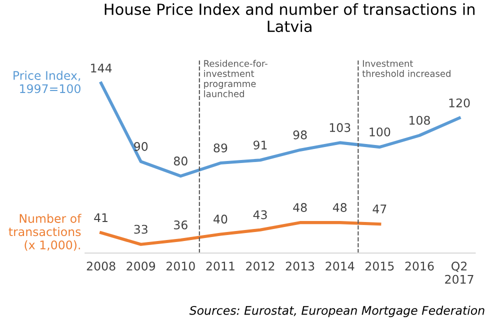 The height and width of the screenshot is (322, 495). I want to click on x-tick-label: 2016, so click(419, 266).